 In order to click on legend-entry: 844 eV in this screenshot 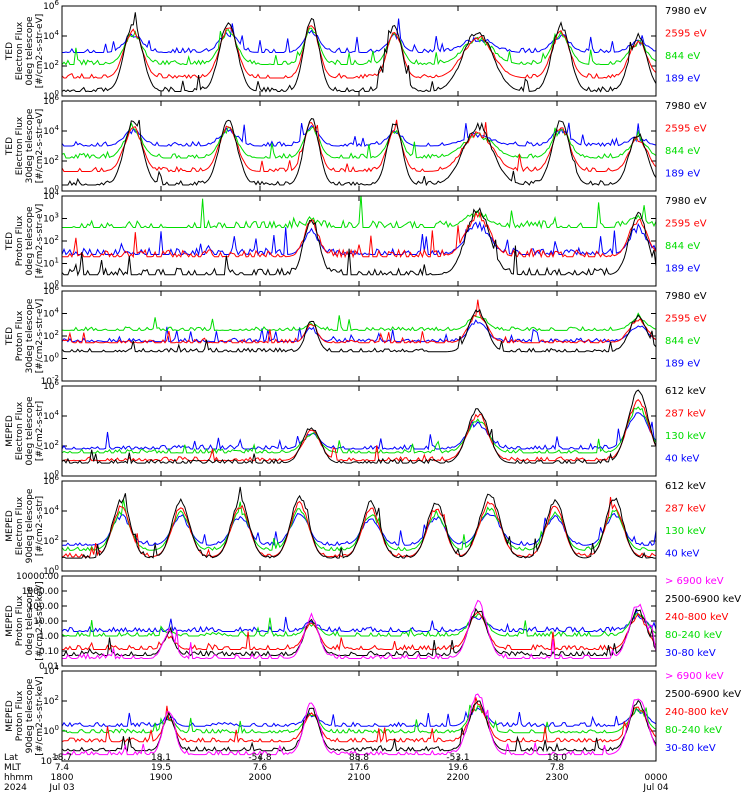, I will do `click(682, 341)`.